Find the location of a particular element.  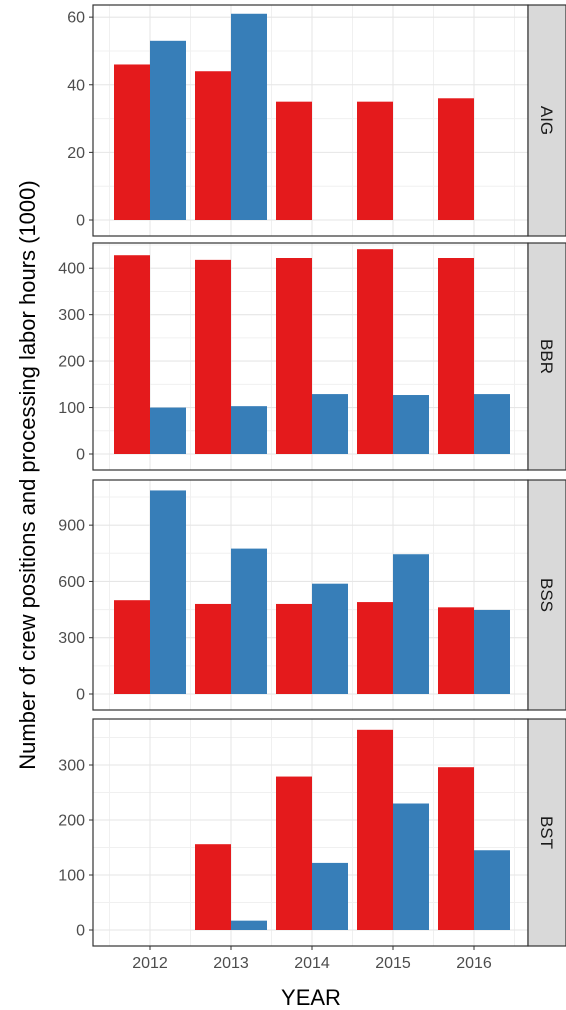

facet-label: BBR is located at coordinates (546, 356).